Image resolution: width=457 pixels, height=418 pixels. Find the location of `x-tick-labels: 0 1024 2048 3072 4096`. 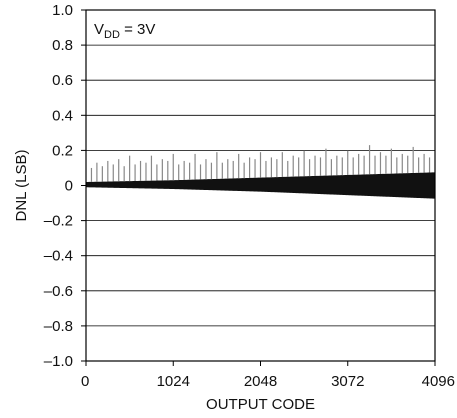

x-tick-labels: 0 1024 2048 3072 4096 is located at coordinates (268, 375).